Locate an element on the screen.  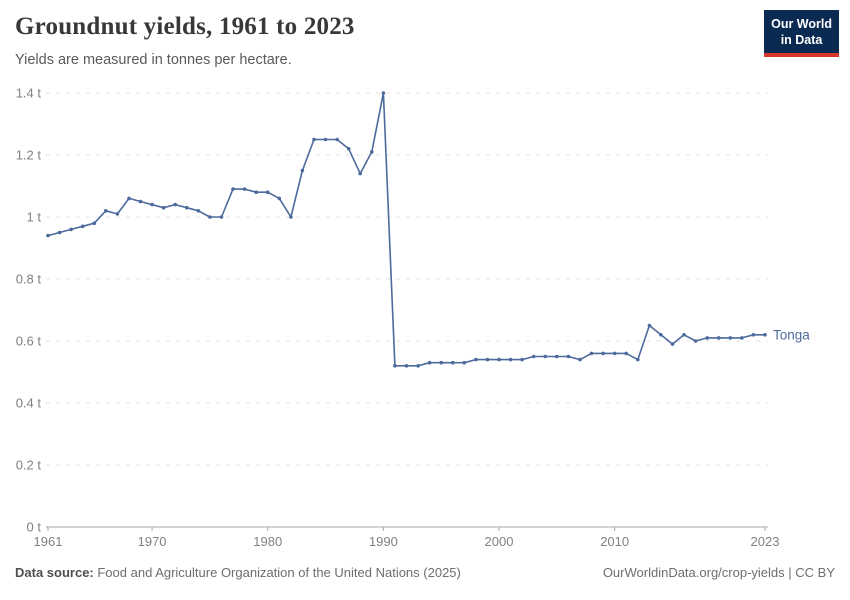
entity-label-tonga: Tonga is located at coordinates (791, 334).